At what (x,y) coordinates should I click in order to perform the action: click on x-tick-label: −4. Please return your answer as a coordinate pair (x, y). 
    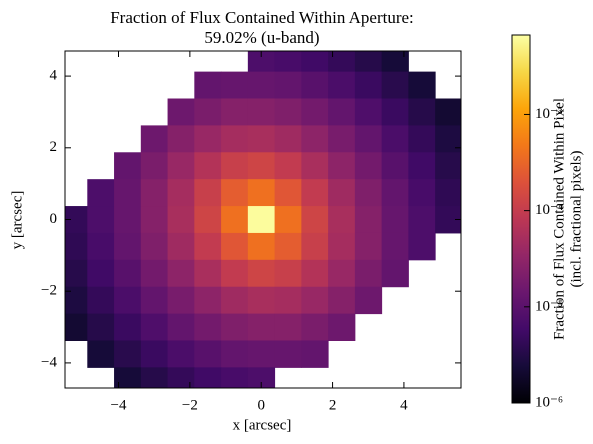
    Looking at the image, I should click on (119, 405).